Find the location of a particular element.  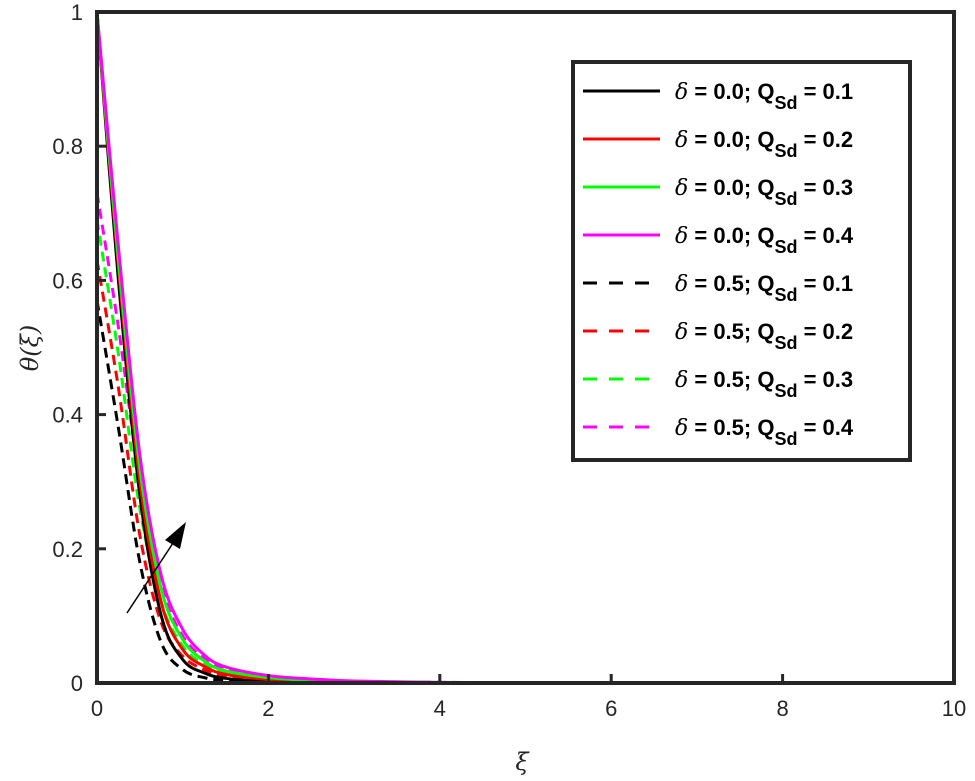

y-tick-label: 0 is located at coordinates (77, 683).